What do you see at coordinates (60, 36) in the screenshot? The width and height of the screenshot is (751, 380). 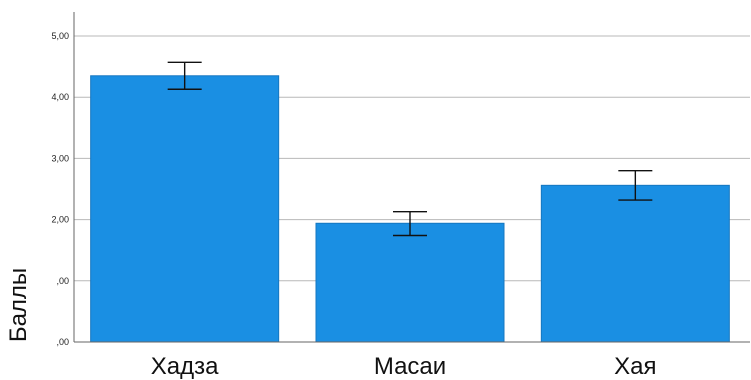 I see `y-tick-label: 5,00` at bounding box center [60, 36].